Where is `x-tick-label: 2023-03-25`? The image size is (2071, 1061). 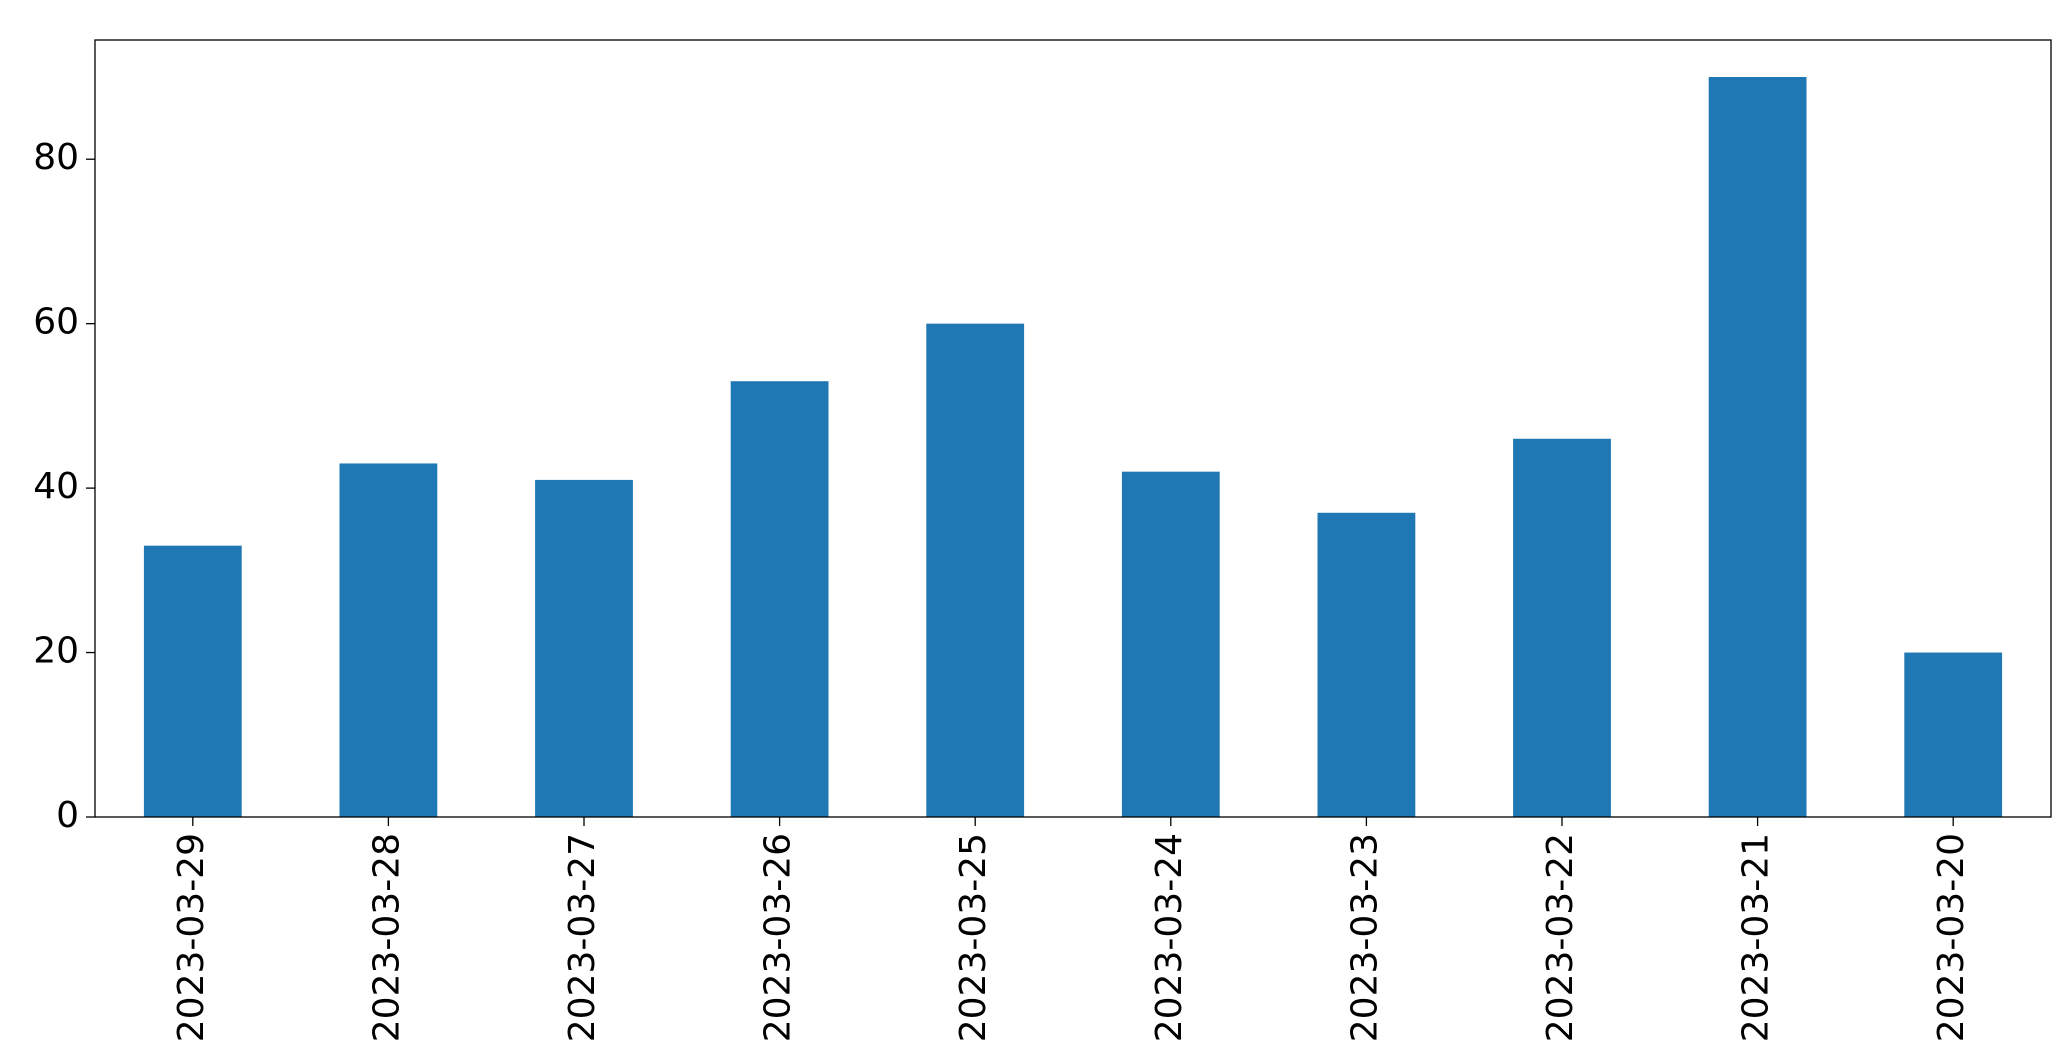 x-tick-label: 2023-03-25 is located at coordinates (973, 937).